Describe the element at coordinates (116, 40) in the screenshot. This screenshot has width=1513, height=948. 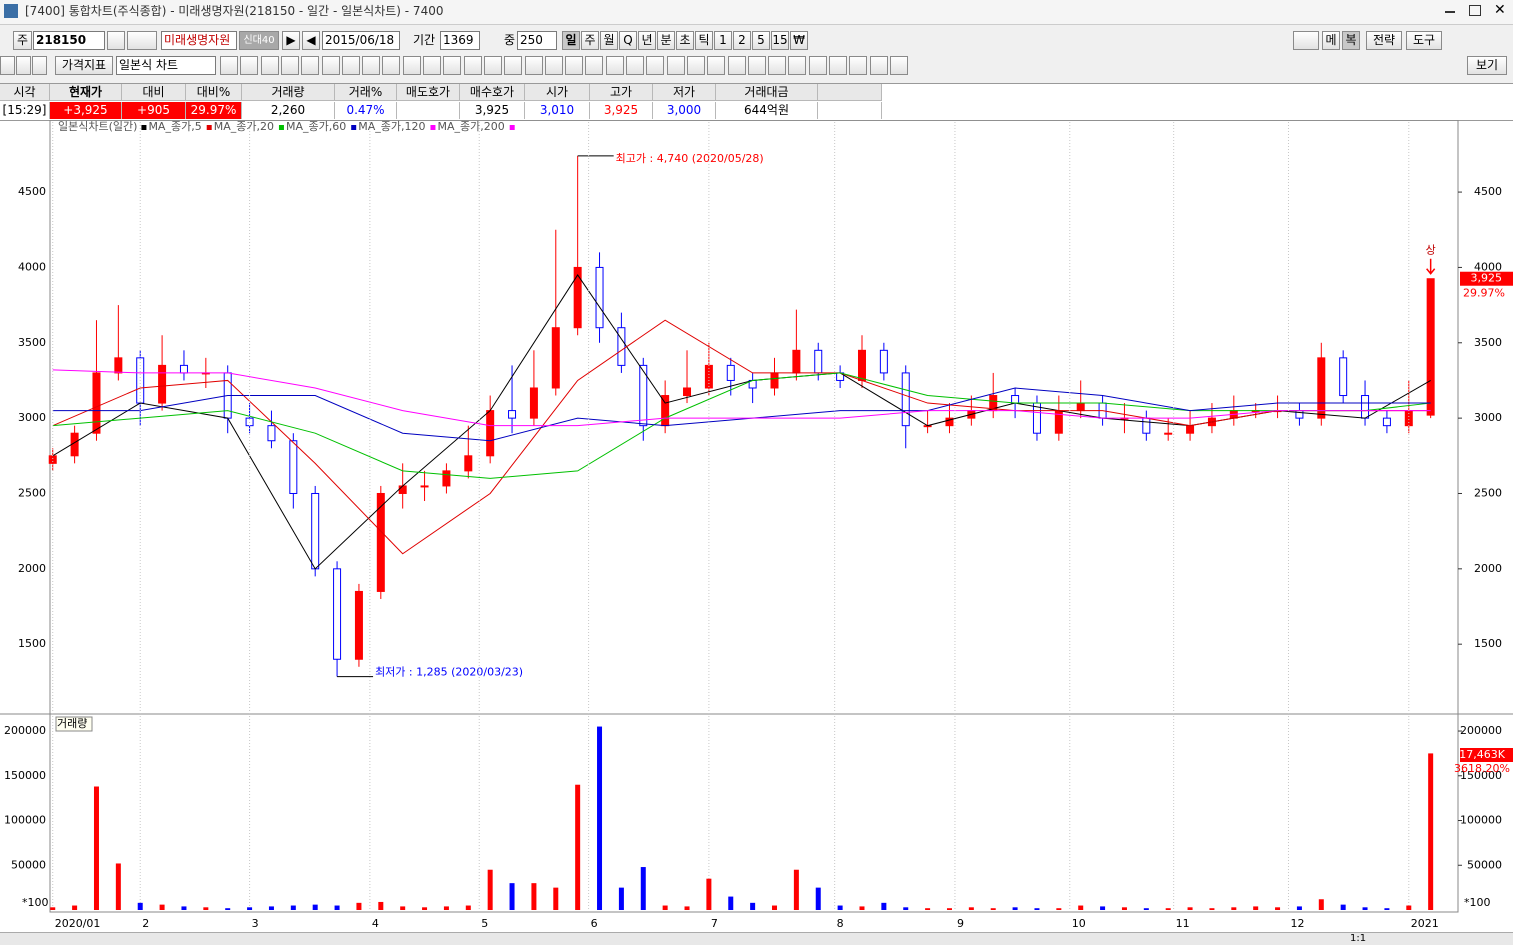
I see `search` at that location.